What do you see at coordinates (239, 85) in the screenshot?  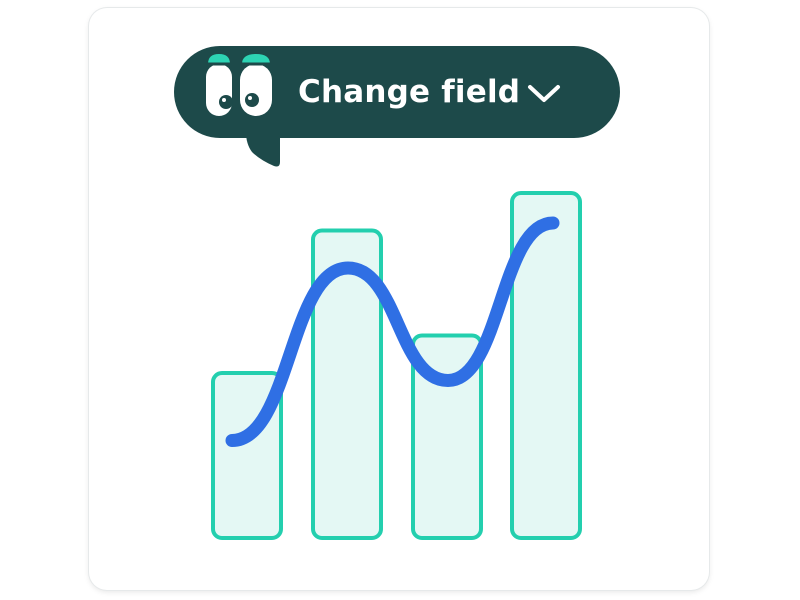 I see `cartoon-eyes-icon` at bounding box center [239, 85].